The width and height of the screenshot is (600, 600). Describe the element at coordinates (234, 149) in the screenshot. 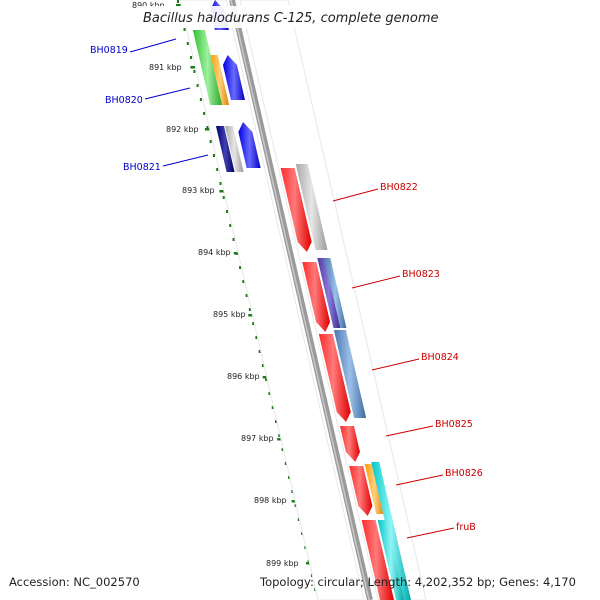

I see `gene-bh0821-cog2` at that location.